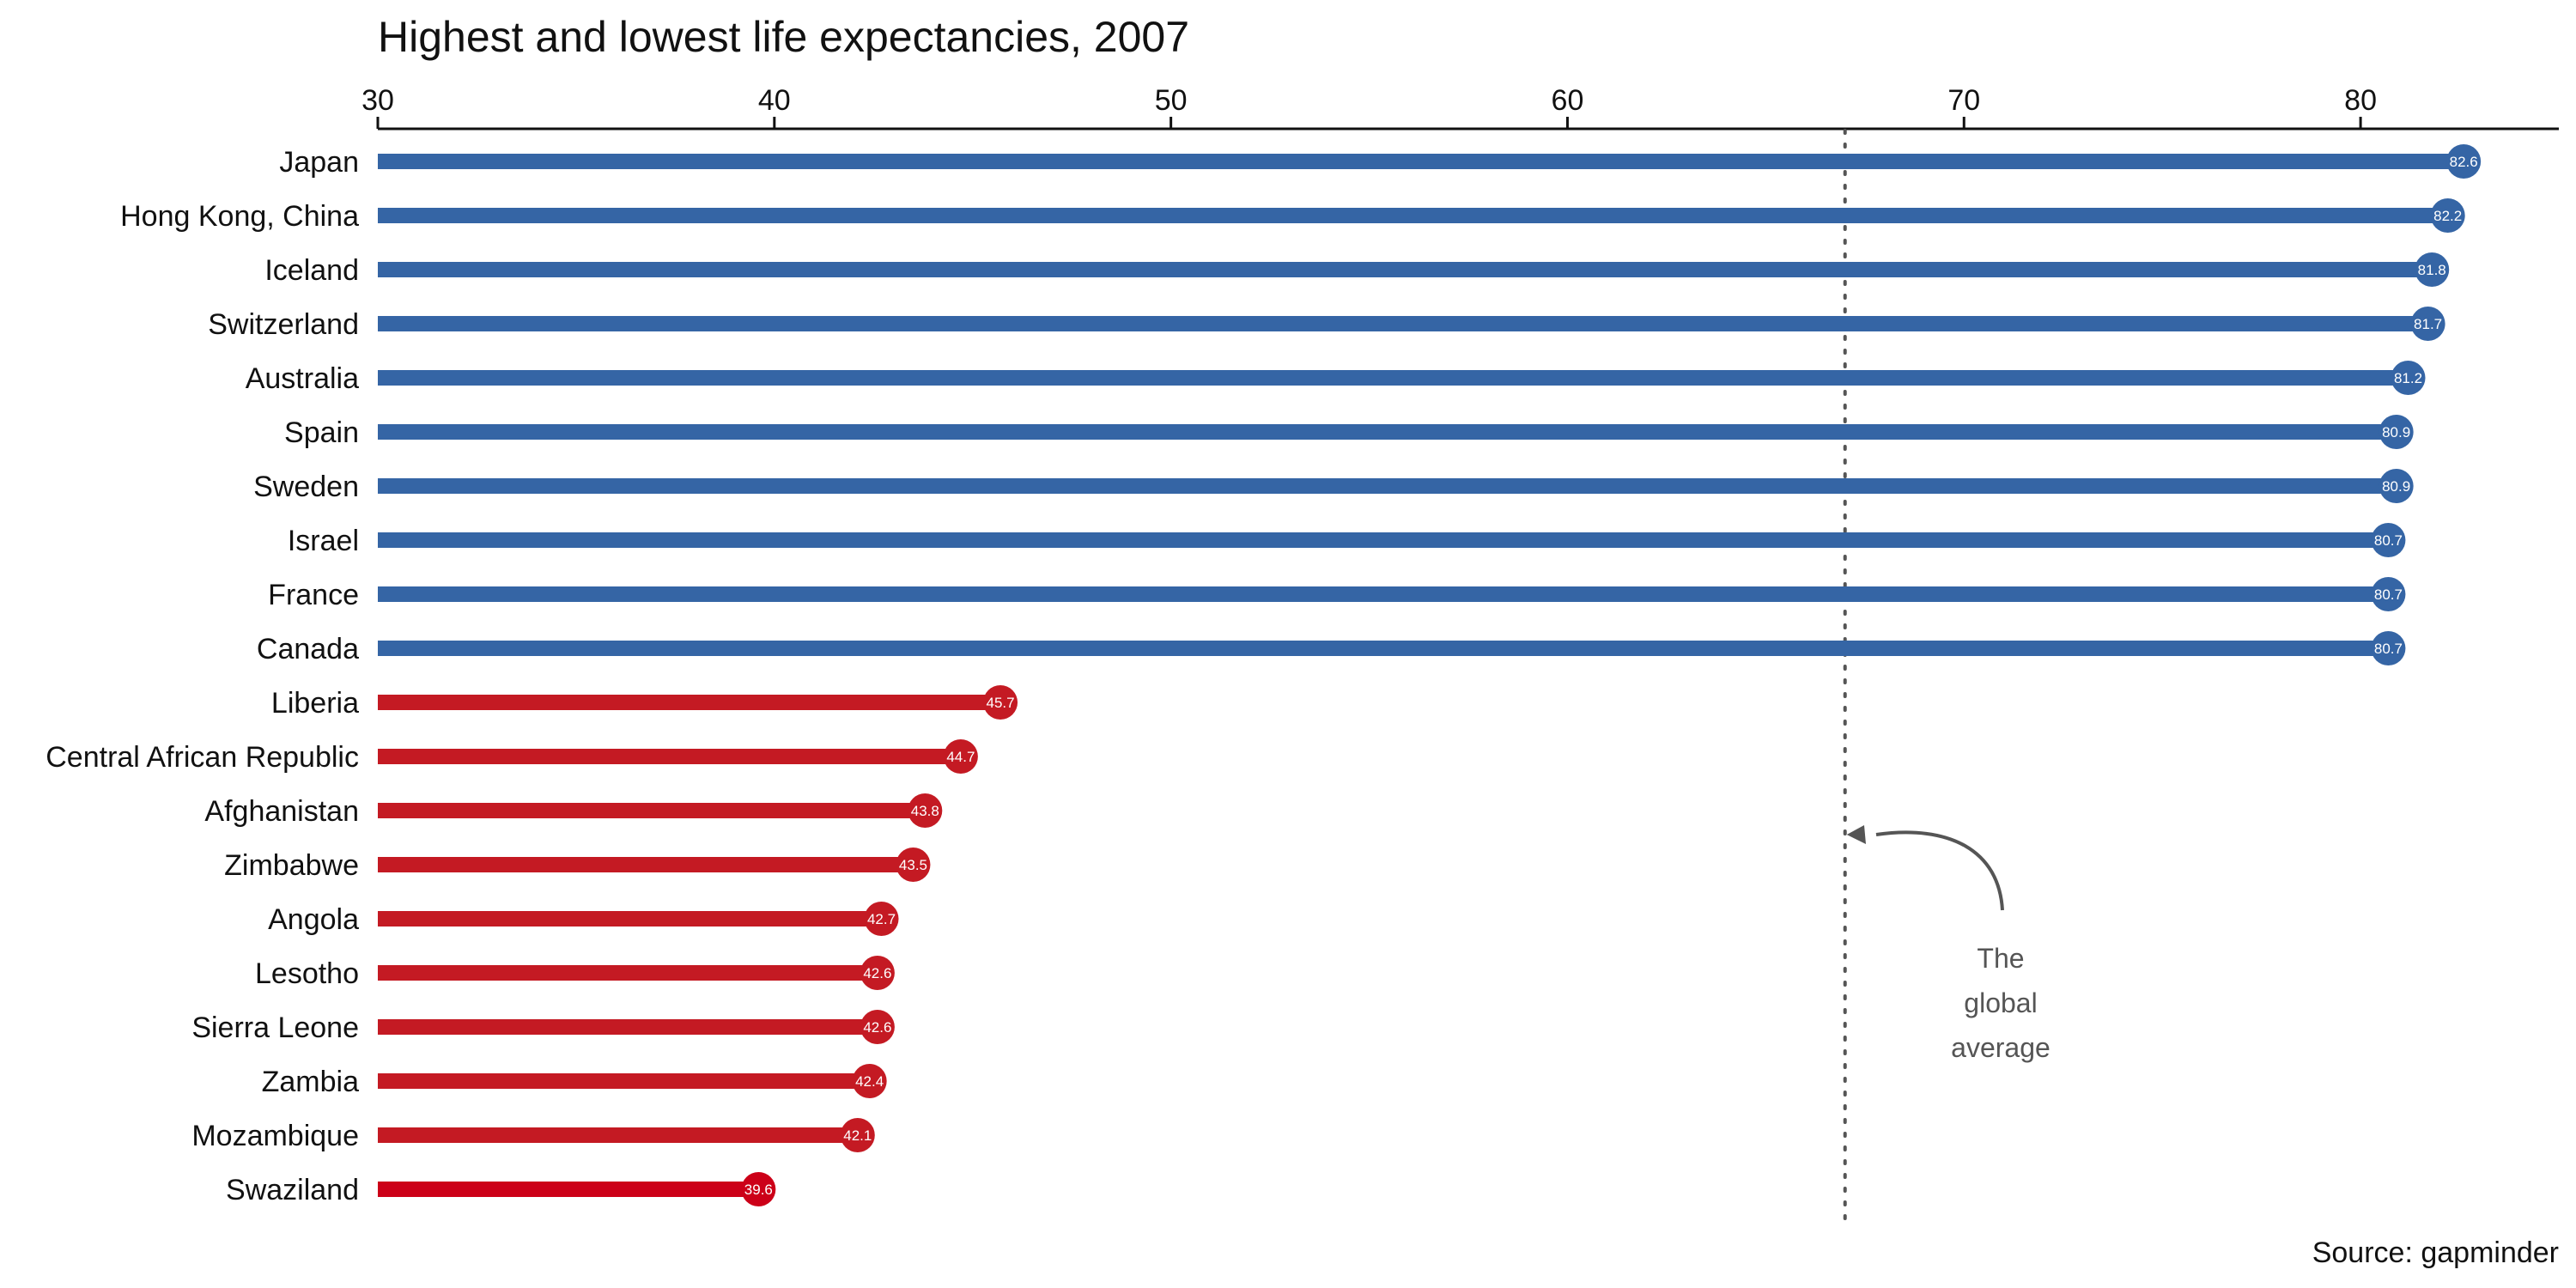 Image resolution: width=2576 pixels, height=1288 pixels. I want to click on value-label: 43.5, so click(913, 865).